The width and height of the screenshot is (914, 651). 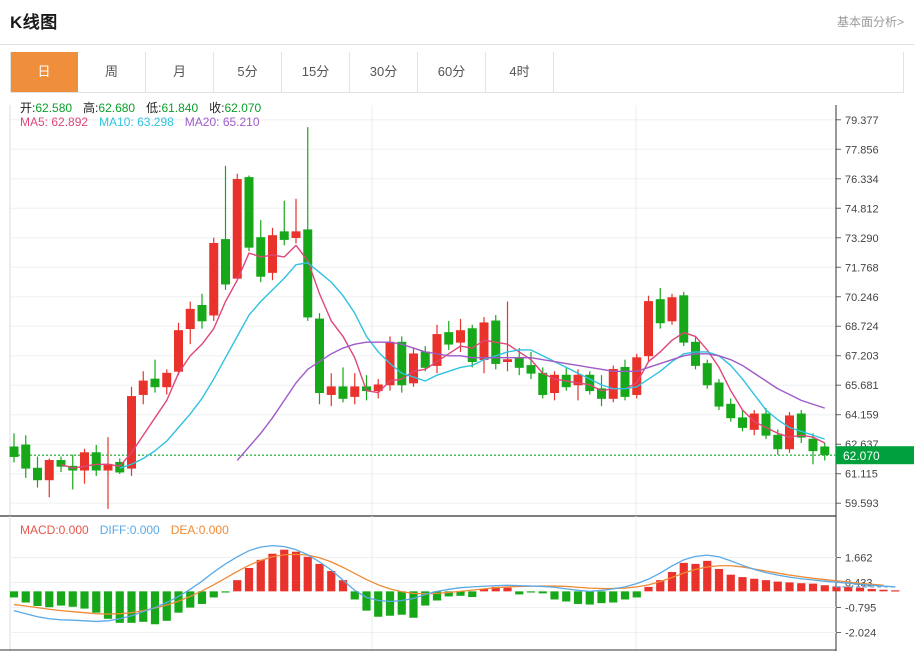 I want to click on ma20-value: 65.210, so click(x=241, y=122).